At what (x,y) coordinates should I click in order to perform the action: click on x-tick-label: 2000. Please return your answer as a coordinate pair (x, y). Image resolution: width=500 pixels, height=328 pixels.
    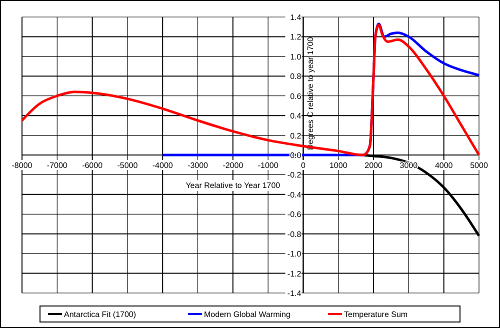
    Looking at the image, I should click on (373, 165).